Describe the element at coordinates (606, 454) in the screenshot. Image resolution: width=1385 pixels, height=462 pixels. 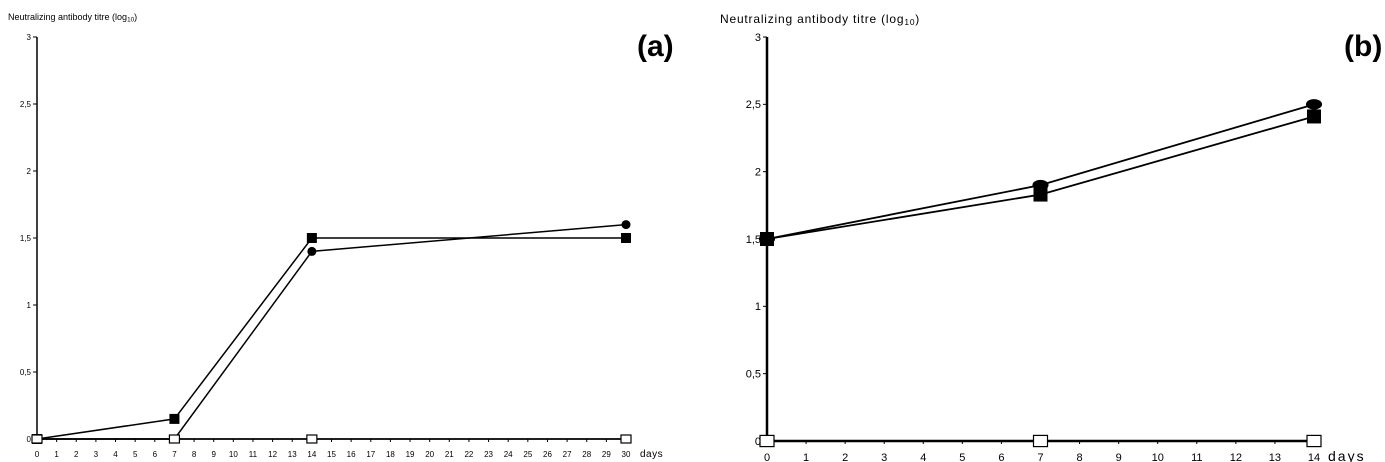
I see `x-tick-label: 29` at that location.